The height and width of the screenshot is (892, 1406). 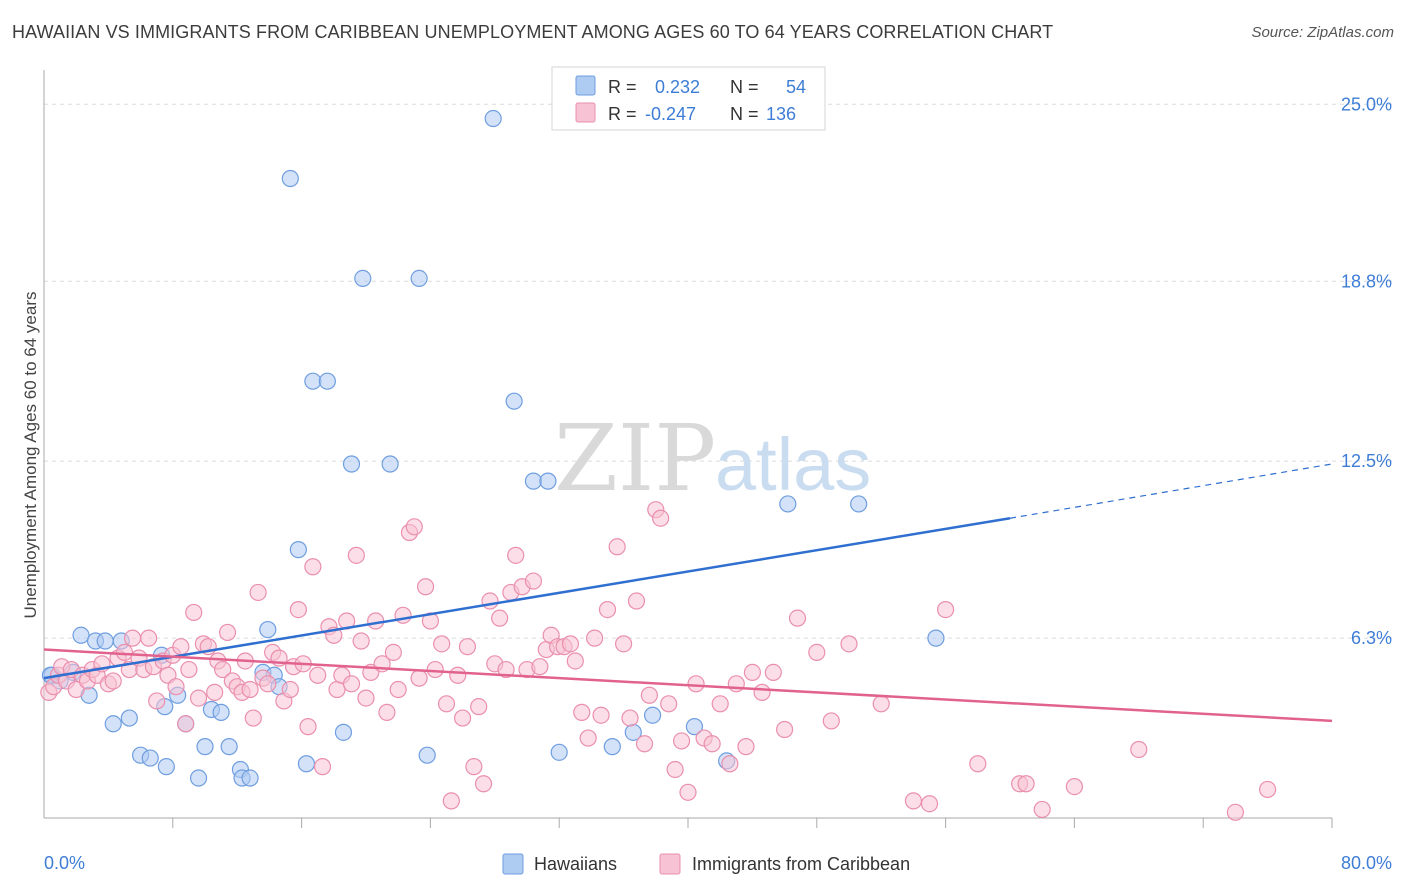 What do you see at coordinates (1371, 638) in the screenshot?
I see `y-tick-label: 6.3%` at bounding box center [1371, 638].